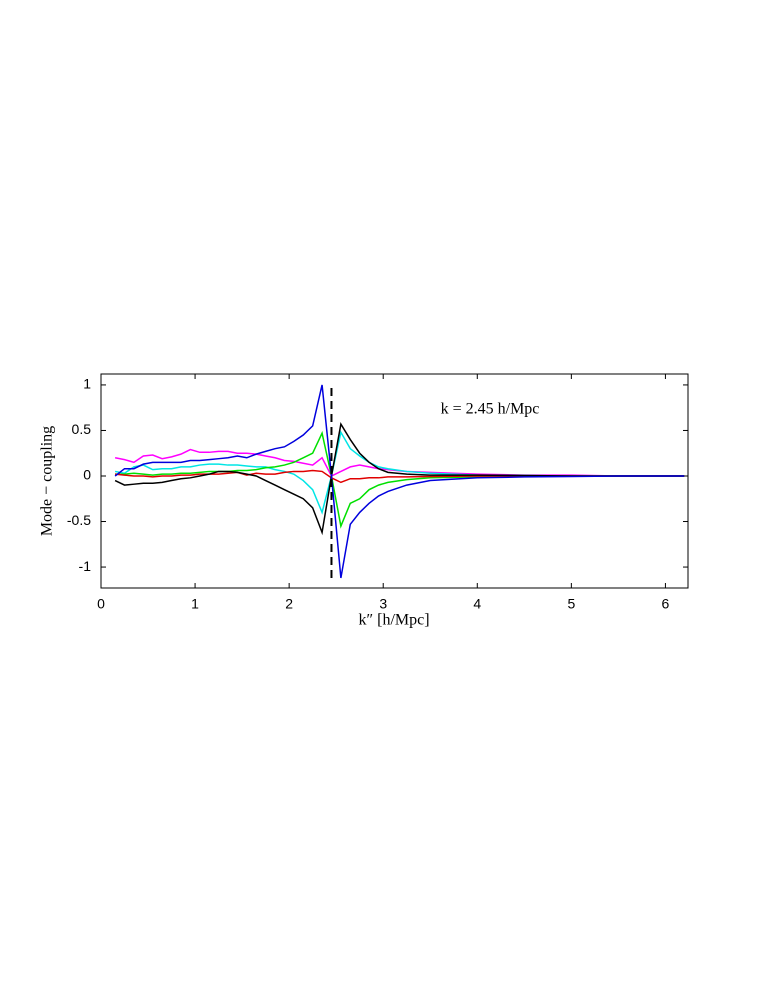  I want to click on x-tick-label: 5, so click(571, 604).